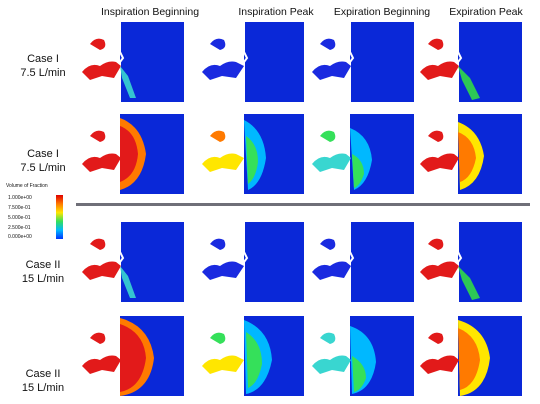 The height and width of the screenshot is (404, 540). Describe the element at coordinates (43, 381) in the screenshot. I see `row-label-4: Case II 15 L/min` at that location.